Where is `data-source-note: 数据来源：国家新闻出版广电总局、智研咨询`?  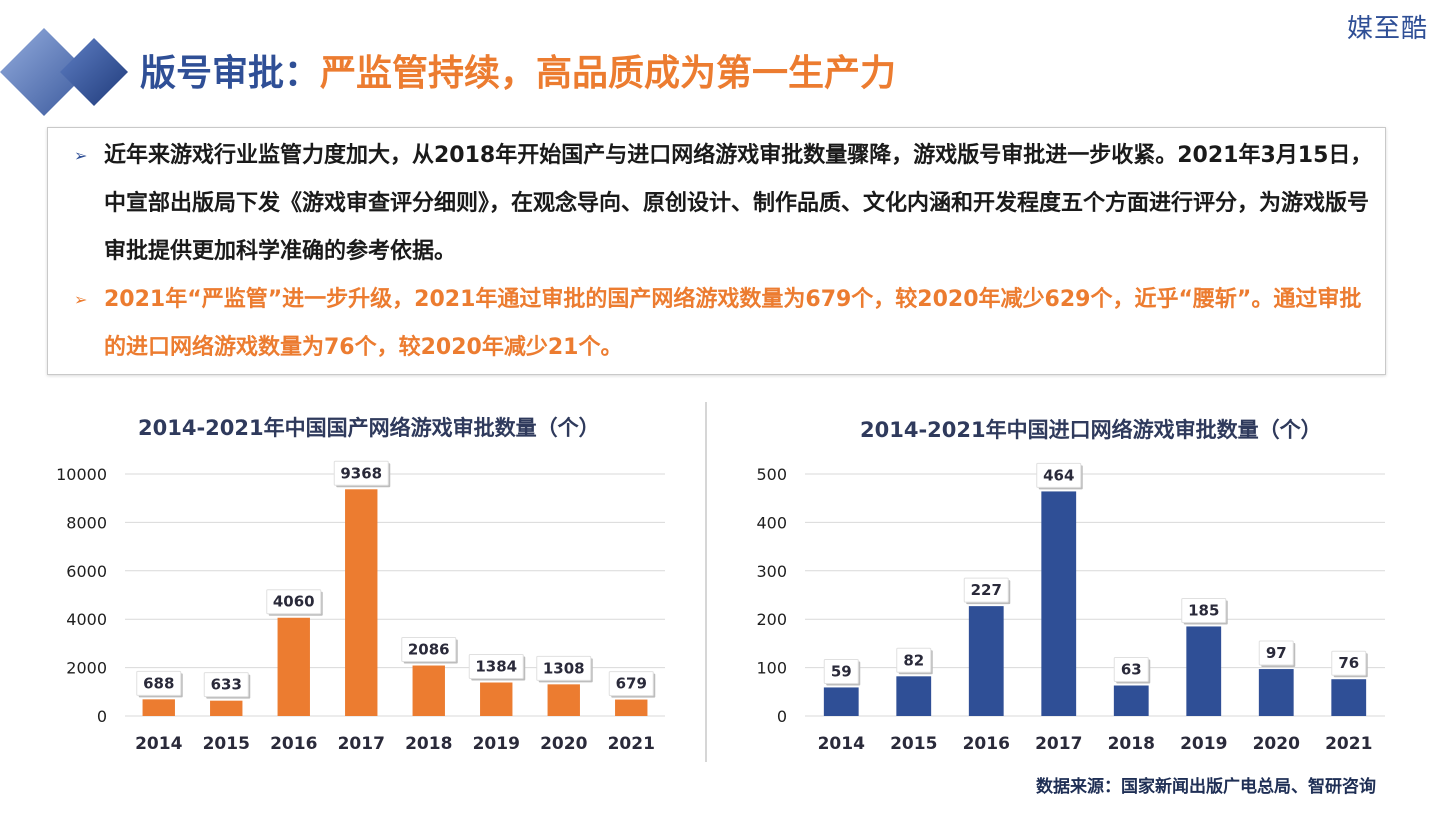 data-source-note: 数据来源：国家新闻出版广电总局、智研咨询 is located at coordinates (1206, 787).